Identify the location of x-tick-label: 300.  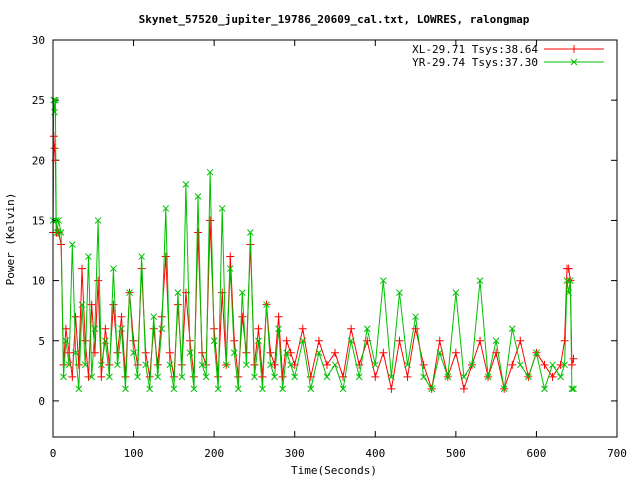
(295, 453).